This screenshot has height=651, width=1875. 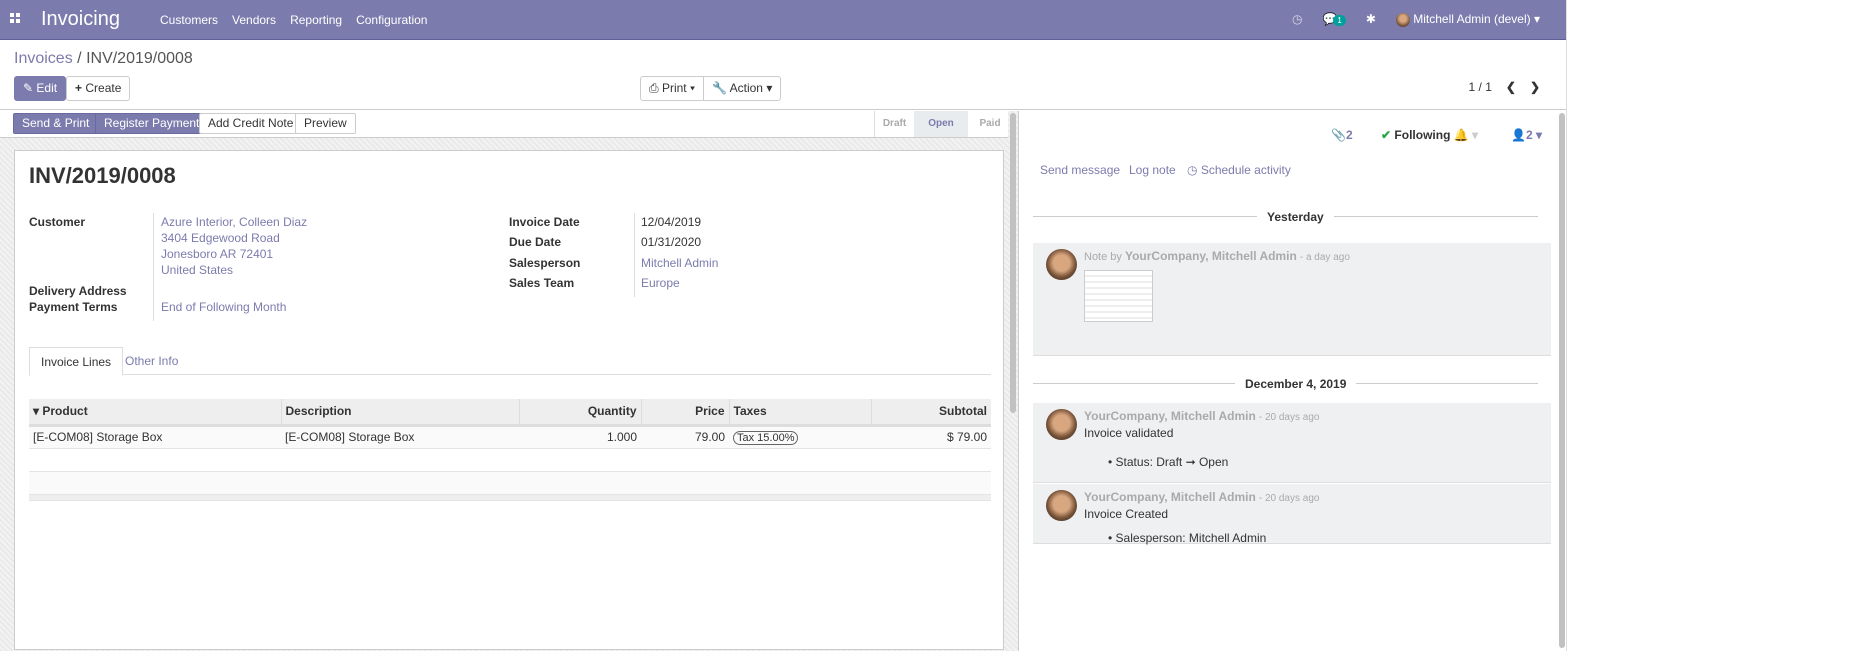 I want to click on cell-quantity: 1.000, so click(x=580, y=437).